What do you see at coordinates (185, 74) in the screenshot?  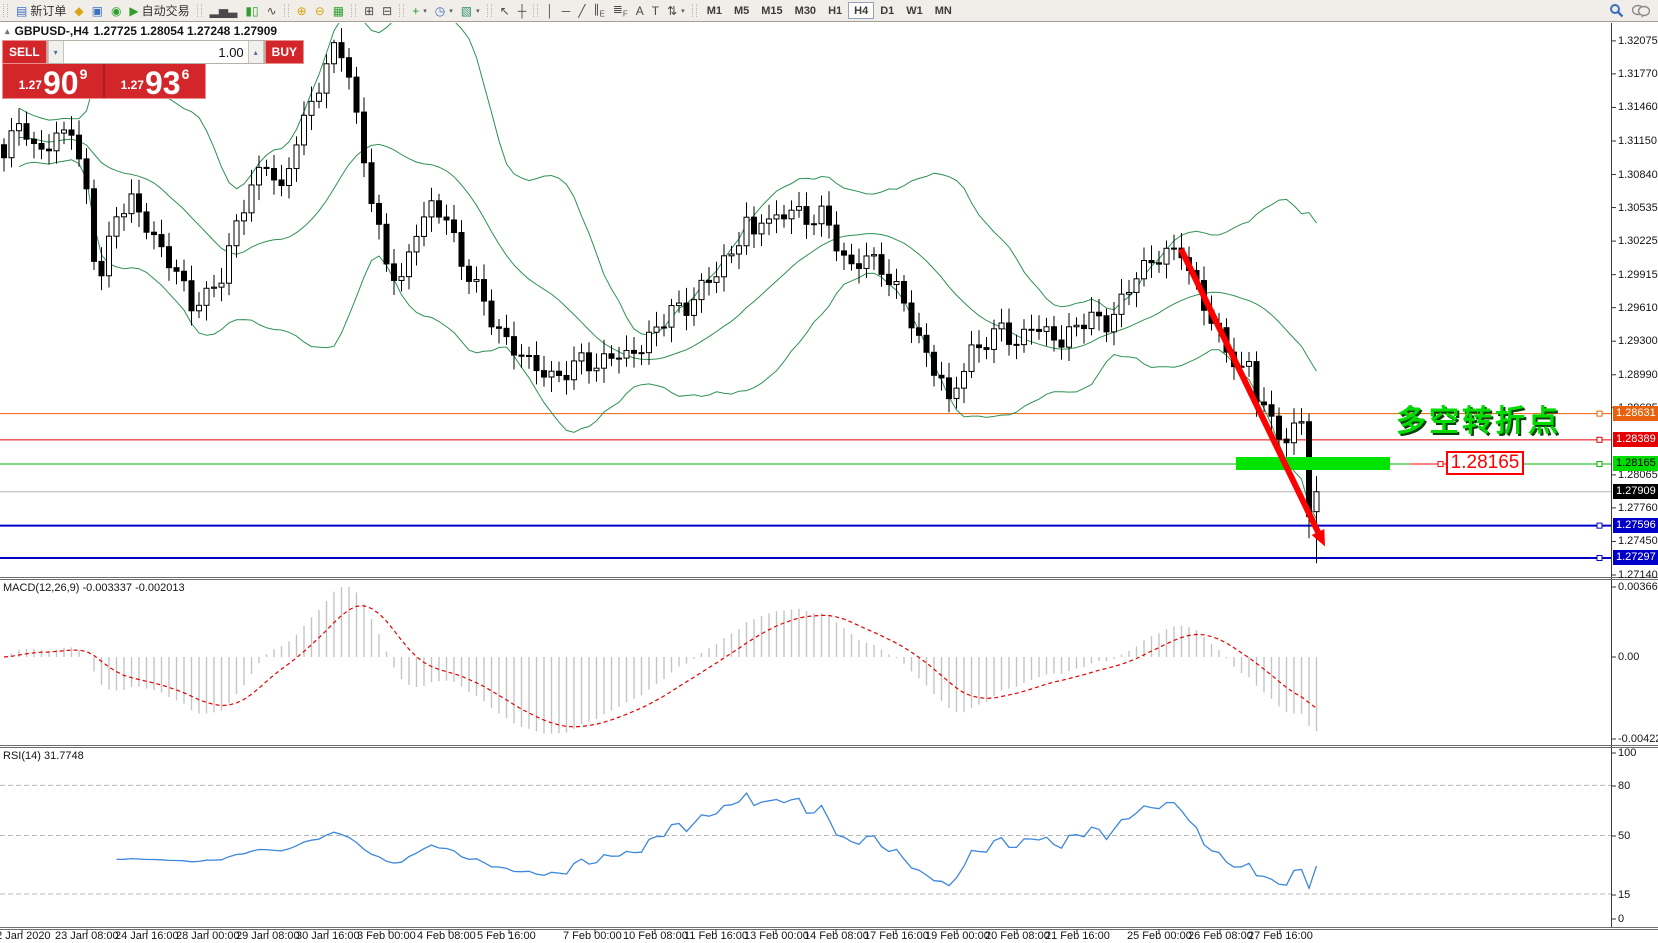 I see `buy-price-sup: 6` at bounding box center [185, 74].